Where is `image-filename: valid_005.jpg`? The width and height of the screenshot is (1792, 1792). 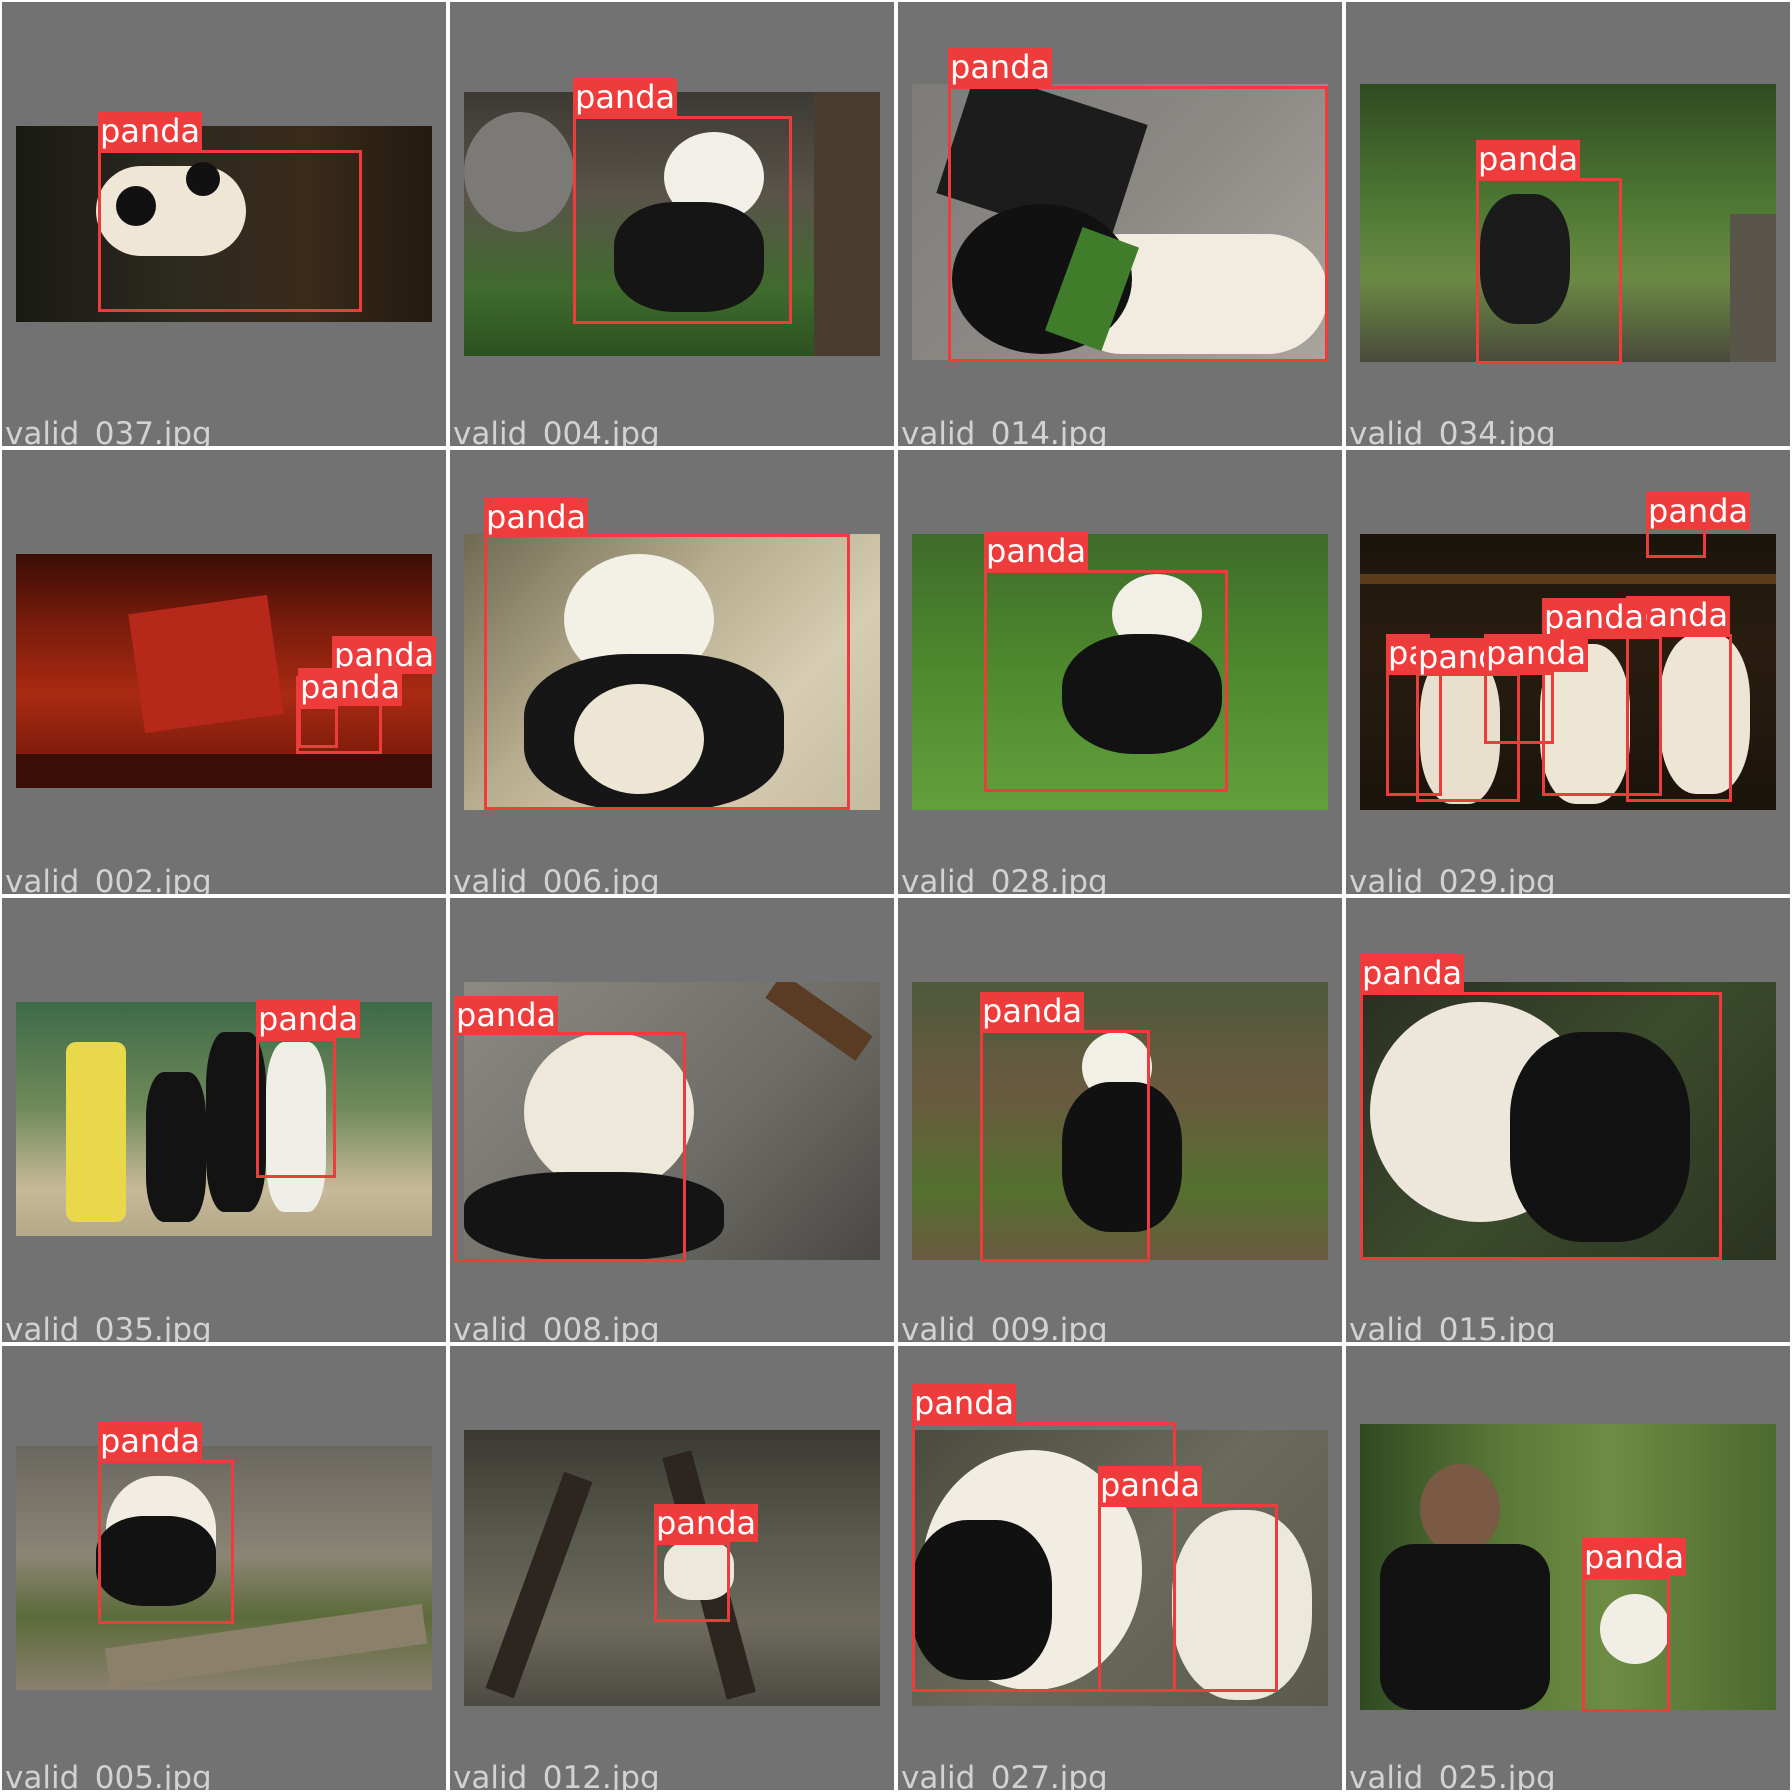 image-filename: valid_005.jpg is located at coordinates (108, 1775).